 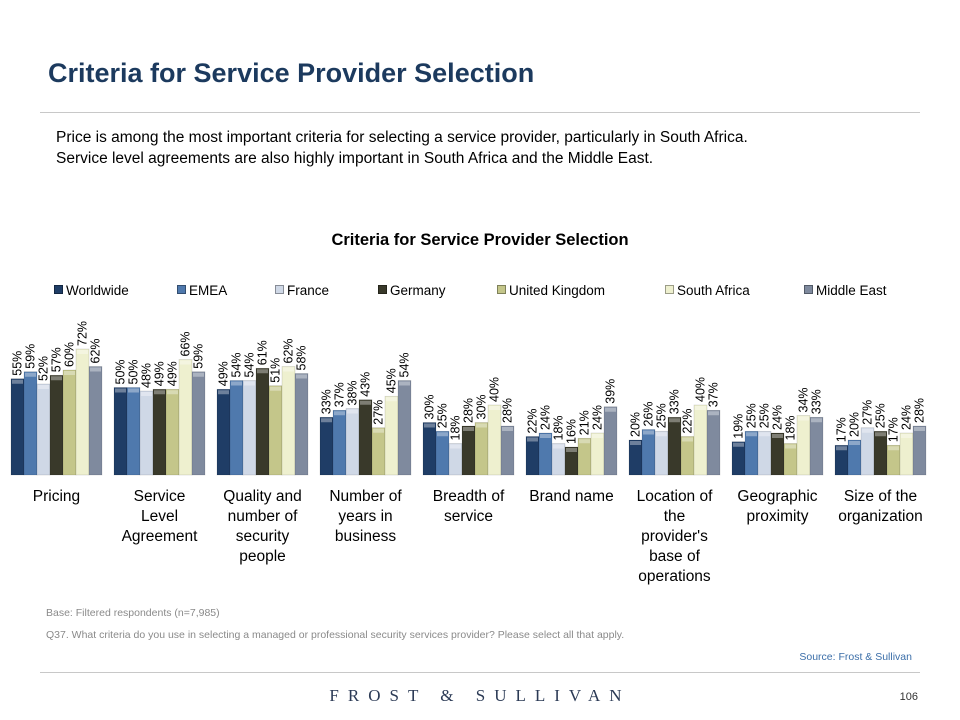 I want to click on category-label: Service Level Agreement, so click(x=160, y=516).